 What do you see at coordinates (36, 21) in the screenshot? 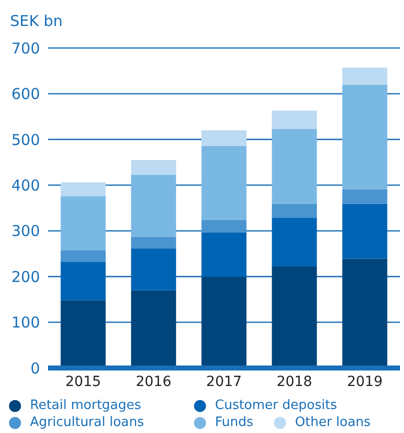
I see `y-axis-title: SEK bn` at bounding box center [36, 21].